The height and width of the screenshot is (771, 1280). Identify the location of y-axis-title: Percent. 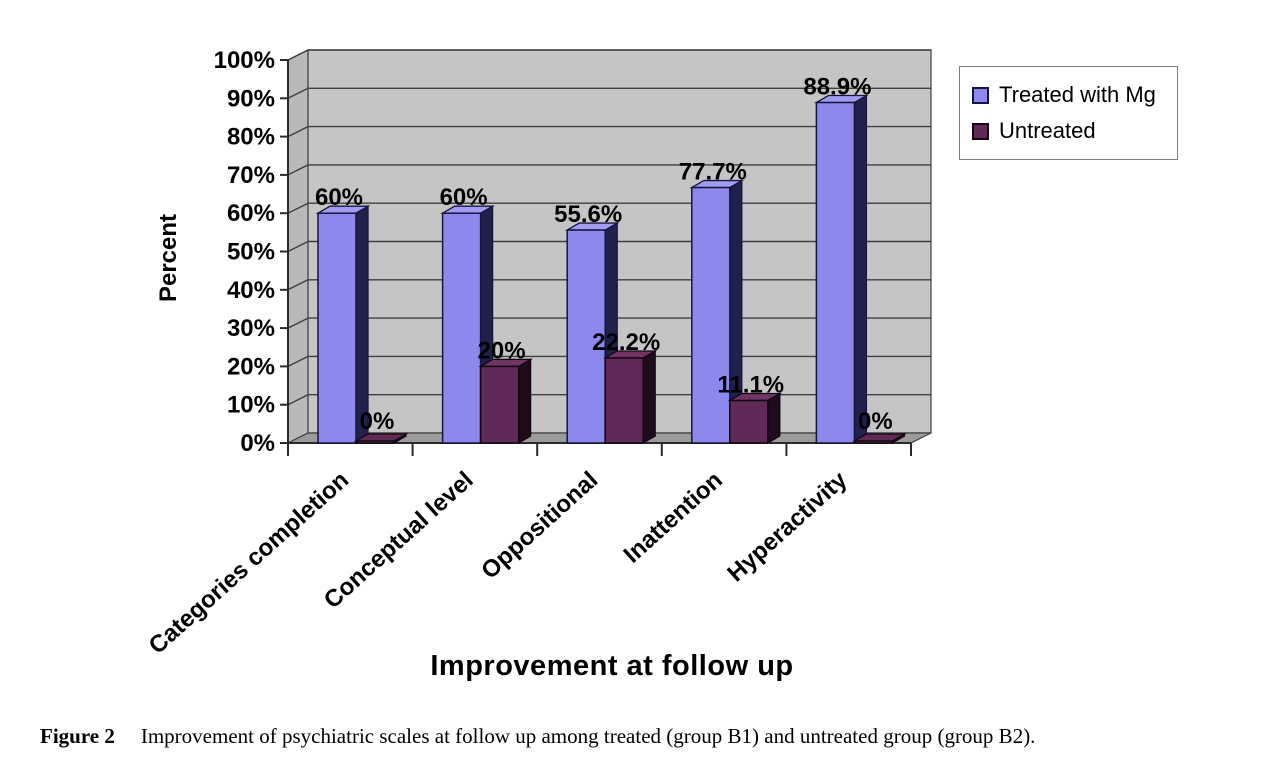
(168, 258).